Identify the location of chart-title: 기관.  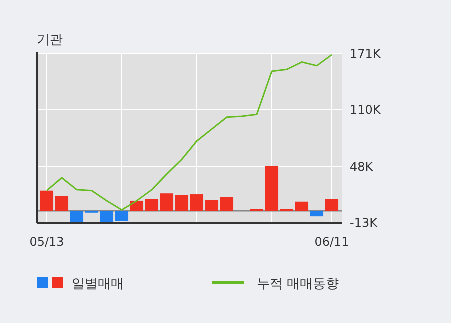
(50, 40).